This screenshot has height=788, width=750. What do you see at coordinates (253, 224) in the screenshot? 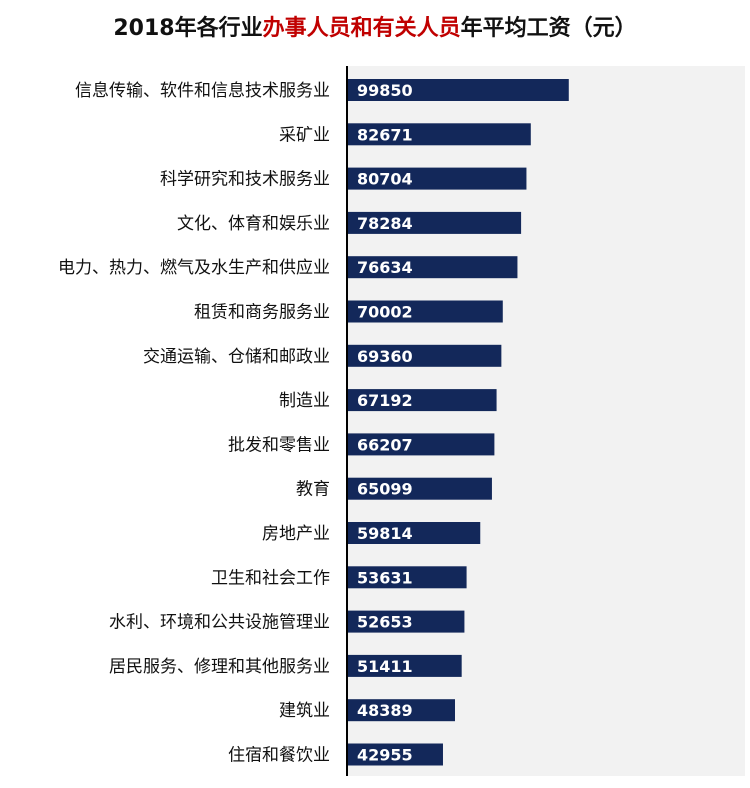
I see `category-label-3: 文化、体育和娱乐业` at bounding box center [253, 224].